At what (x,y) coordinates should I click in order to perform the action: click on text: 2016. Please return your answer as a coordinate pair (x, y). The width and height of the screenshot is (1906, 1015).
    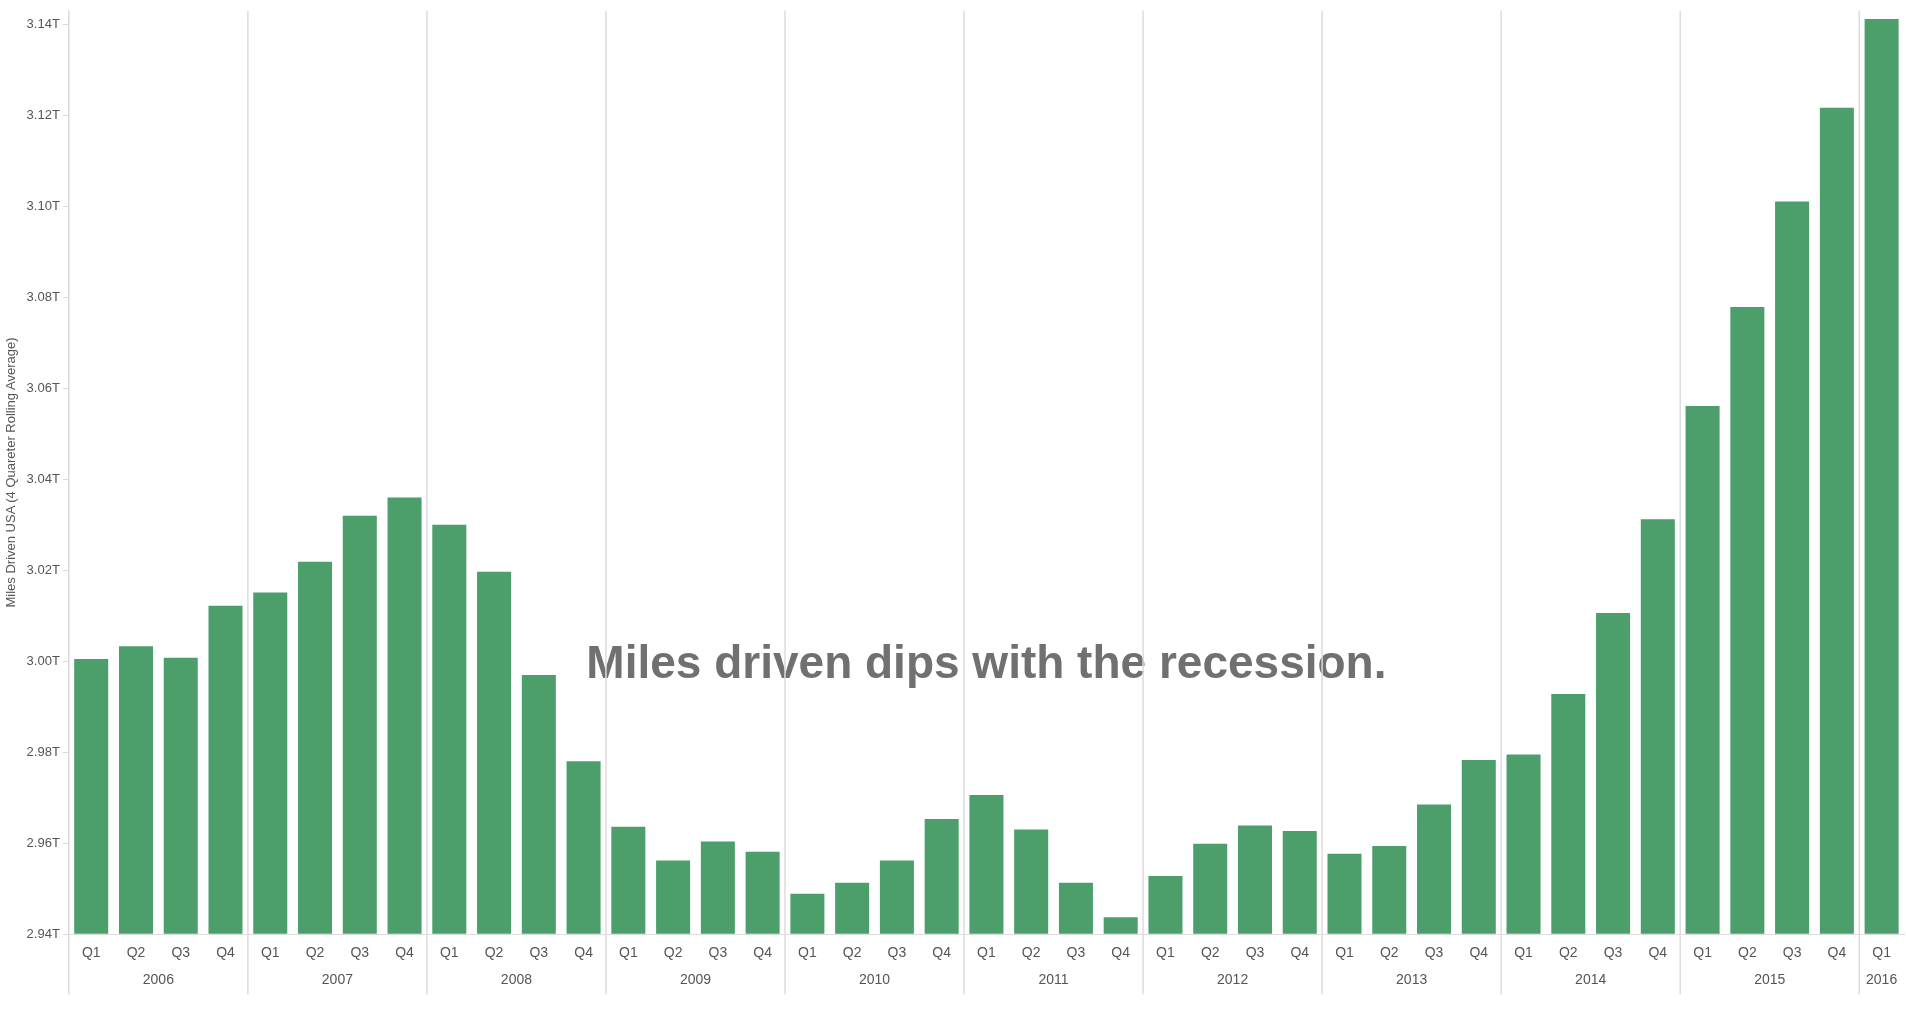
    Looking at the image, I should click on (1882, 979).